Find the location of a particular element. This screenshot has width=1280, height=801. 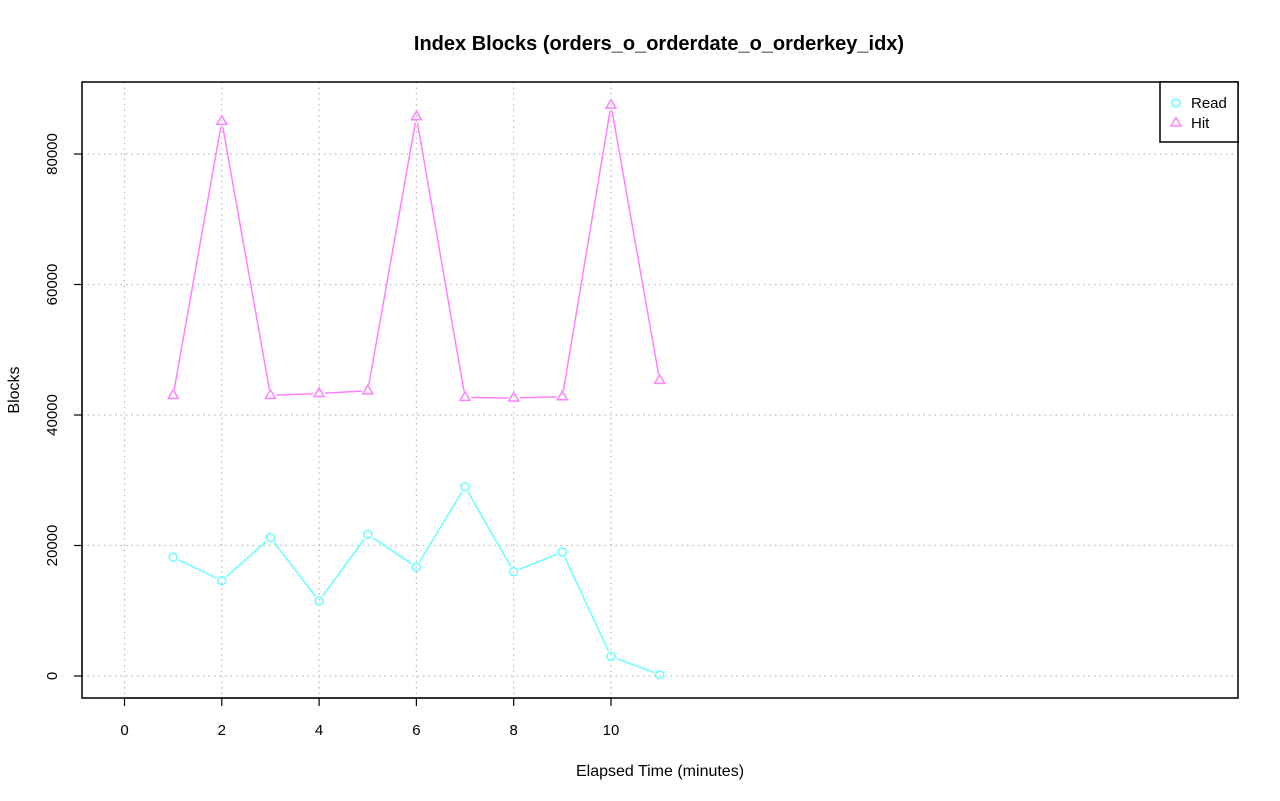

legend: Read Hit is located at coordinates (1199, 112).